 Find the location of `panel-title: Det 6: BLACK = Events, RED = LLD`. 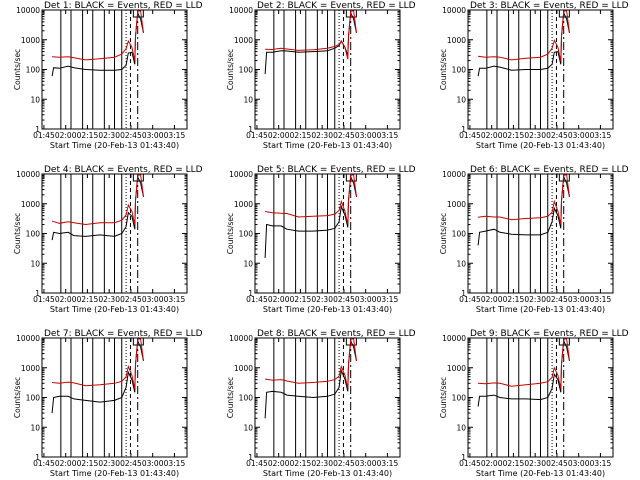

panel-title: Det 6: BLACK = Events, RED = LLD is located at coordinates (549, 170).